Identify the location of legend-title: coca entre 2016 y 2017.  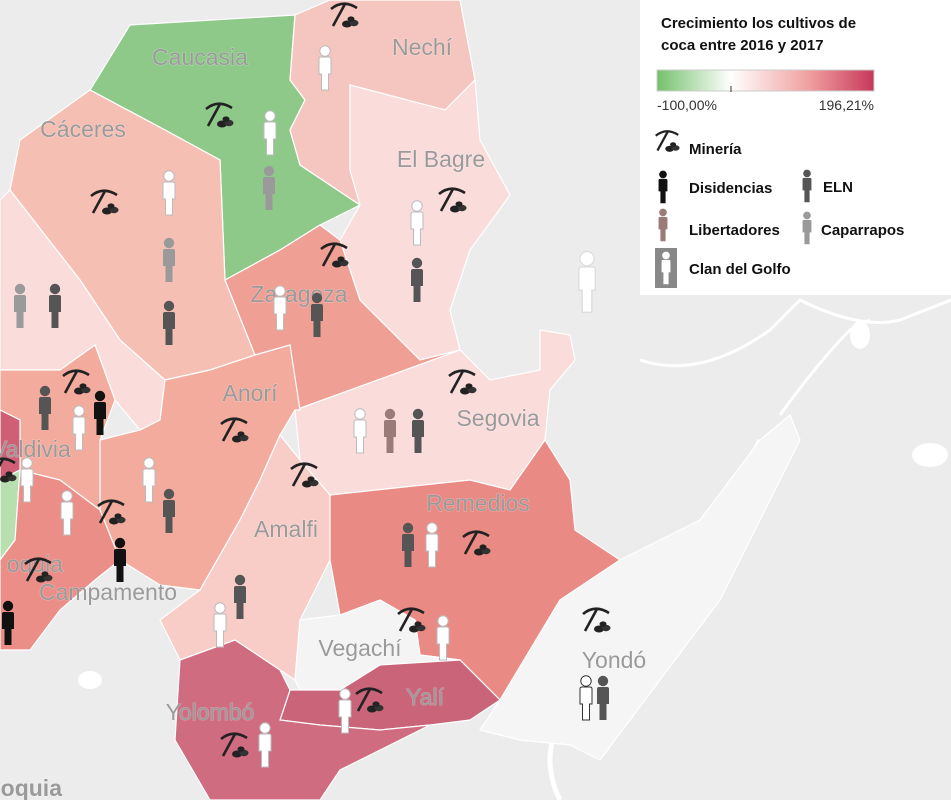
(742, 45).